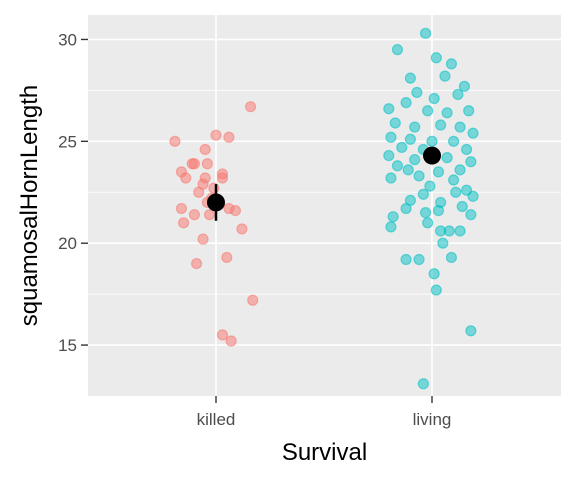 Image resolution: width=576 pixels, height=480 pixels. Describe the element at coordinates (67, 345) in the screenshot. I see `y-tick-label: 15` at that location.